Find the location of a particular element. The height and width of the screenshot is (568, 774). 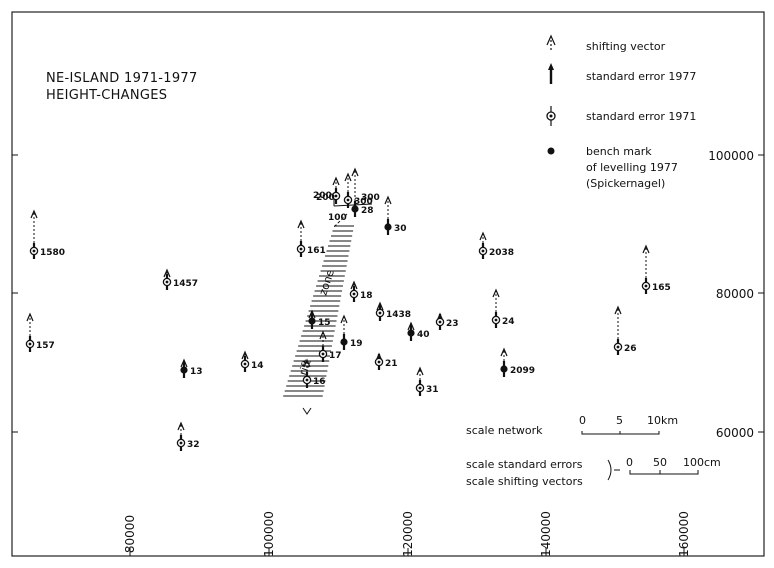

bench-mark-23: 23 is located at coordinates (447, 321).